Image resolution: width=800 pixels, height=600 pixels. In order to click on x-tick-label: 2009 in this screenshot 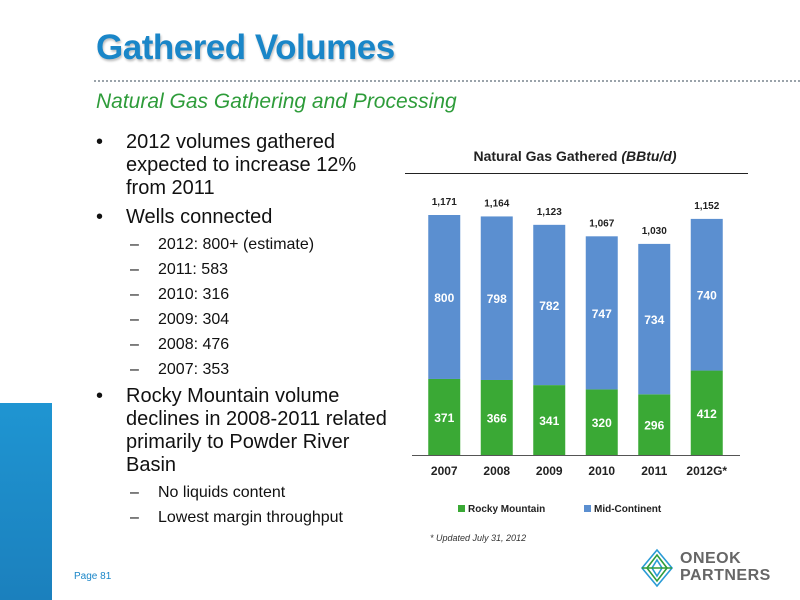, I will do `click(549, 471)`.